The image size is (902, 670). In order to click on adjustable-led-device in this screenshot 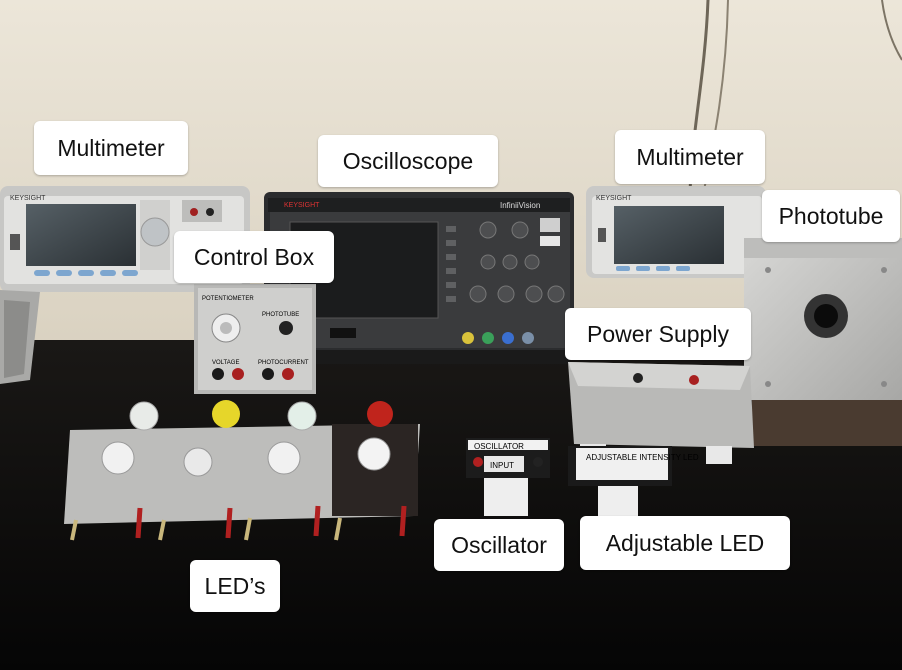, I will do `click(620, 482)`.